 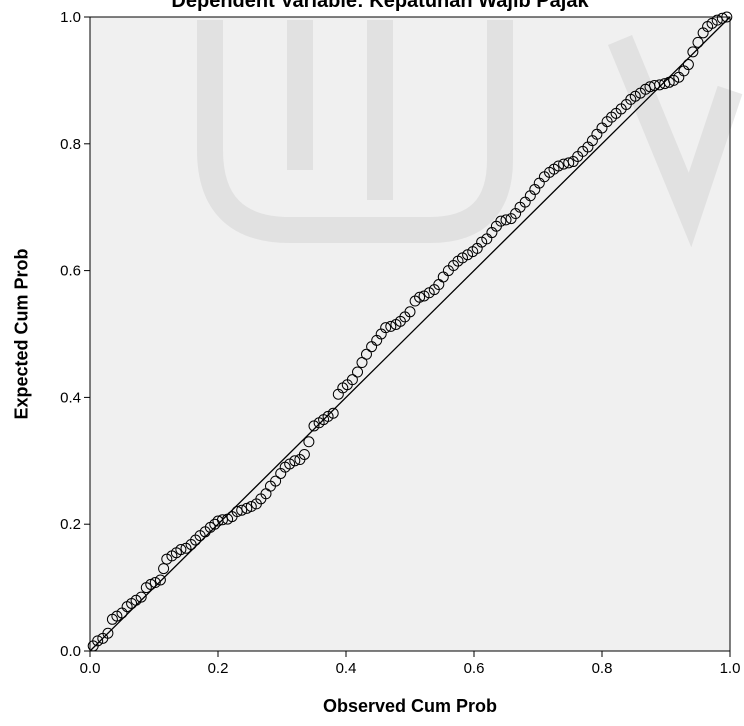 What do you see at coordinates (21, 334) in the screenshot?
I see `y-axis-label: Expected Cum Prob` at bounding box center [21, 334].